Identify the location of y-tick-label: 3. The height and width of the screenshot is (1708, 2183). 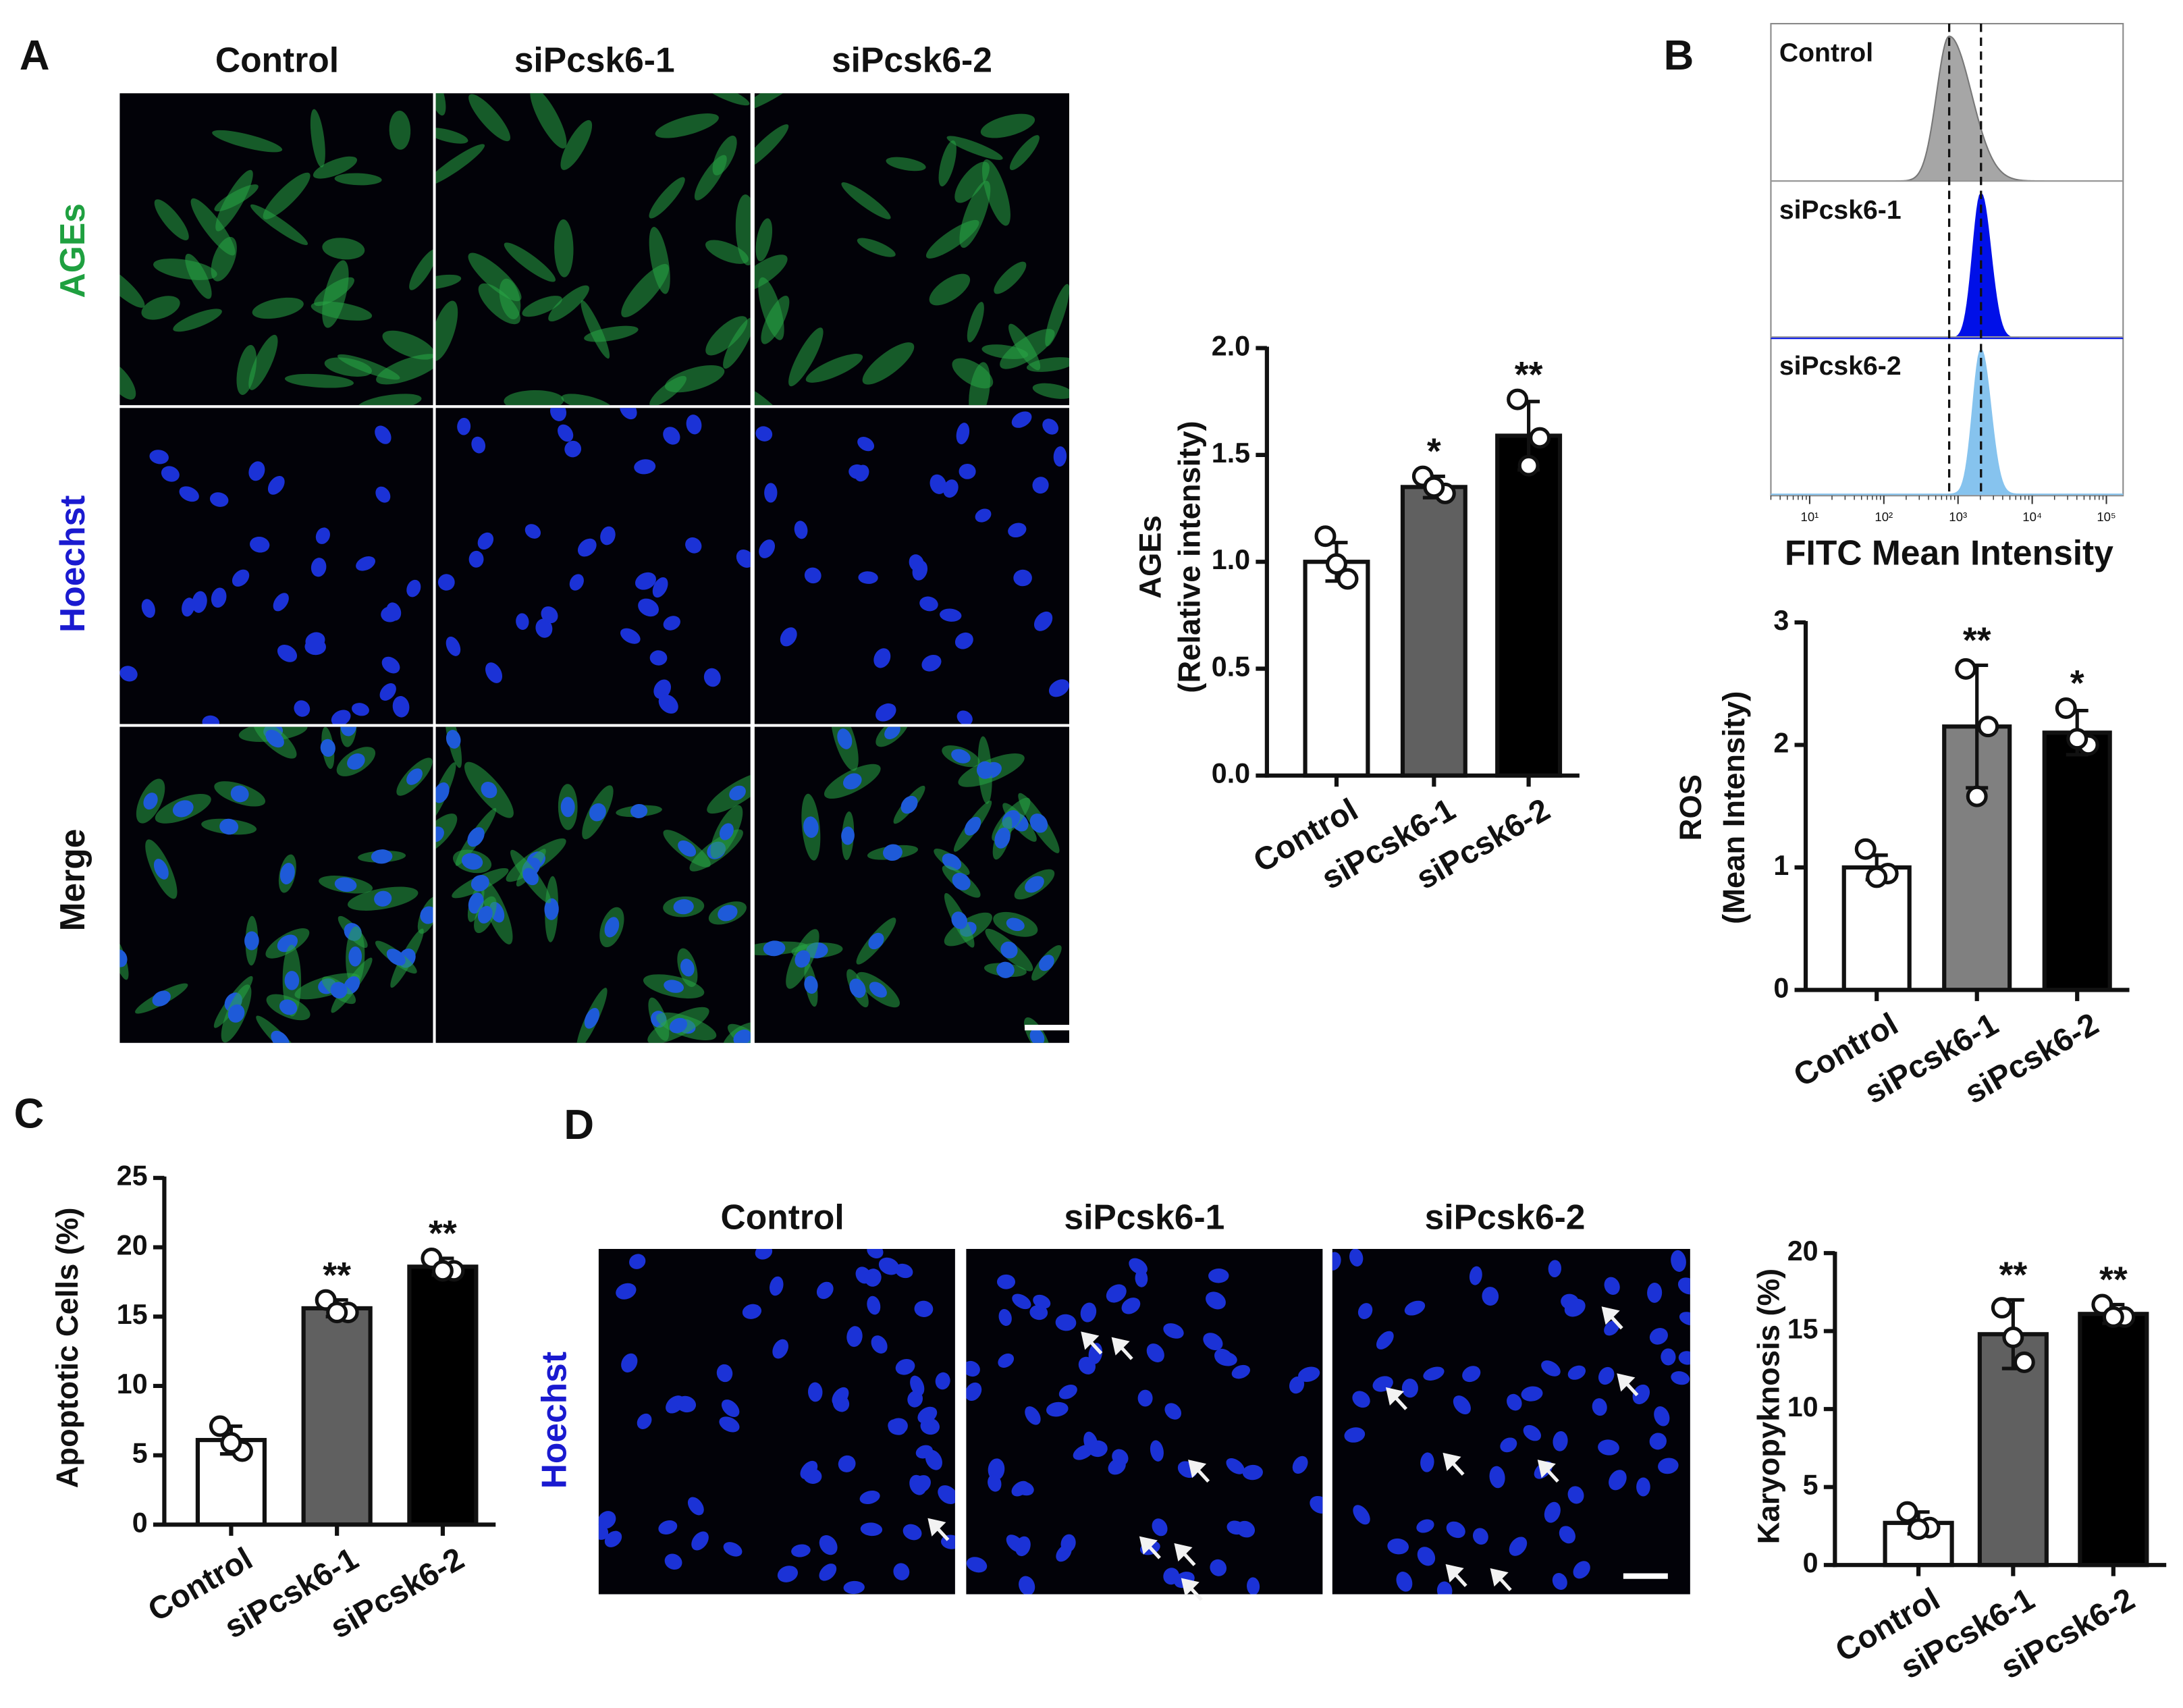
(1781, 620).